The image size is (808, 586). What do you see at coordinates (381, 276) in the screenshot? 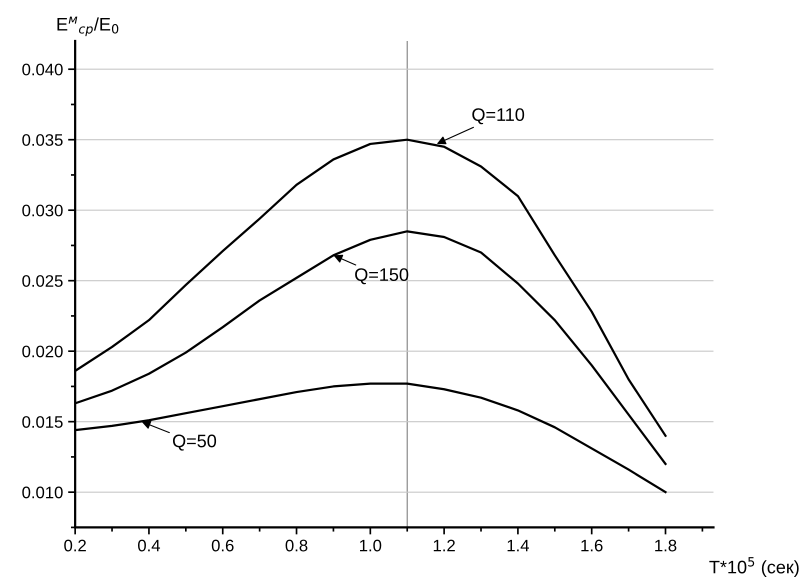
I see `annotation: Q=150` at bounding box center [381, 276].